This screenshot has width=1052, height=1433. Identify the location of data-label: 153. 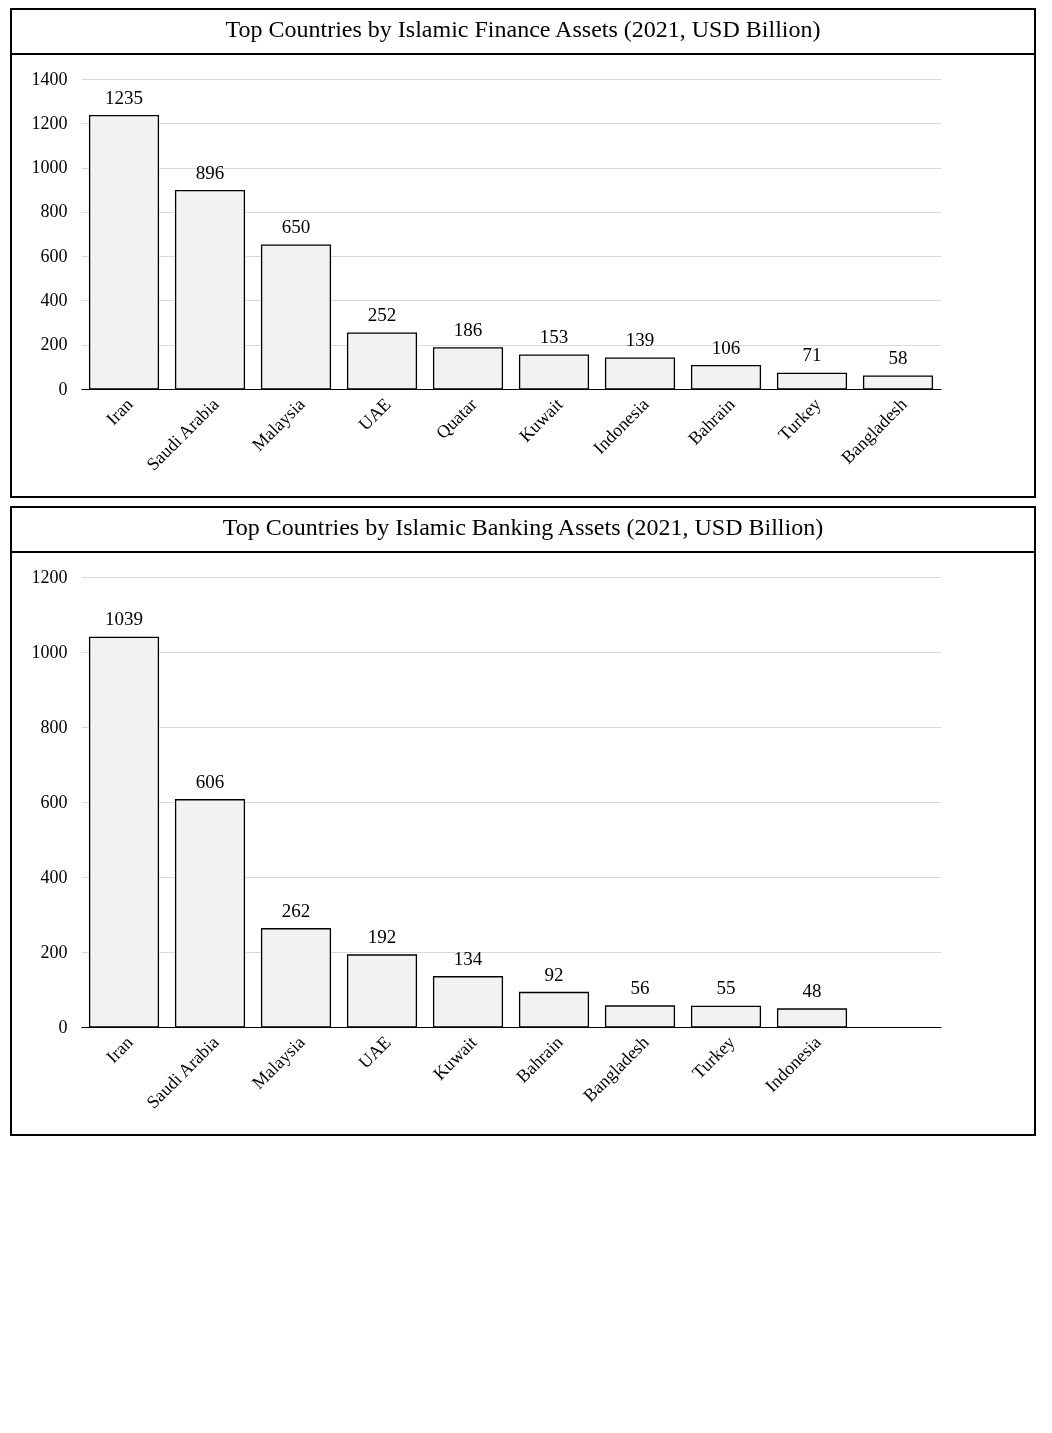
(554, 337).